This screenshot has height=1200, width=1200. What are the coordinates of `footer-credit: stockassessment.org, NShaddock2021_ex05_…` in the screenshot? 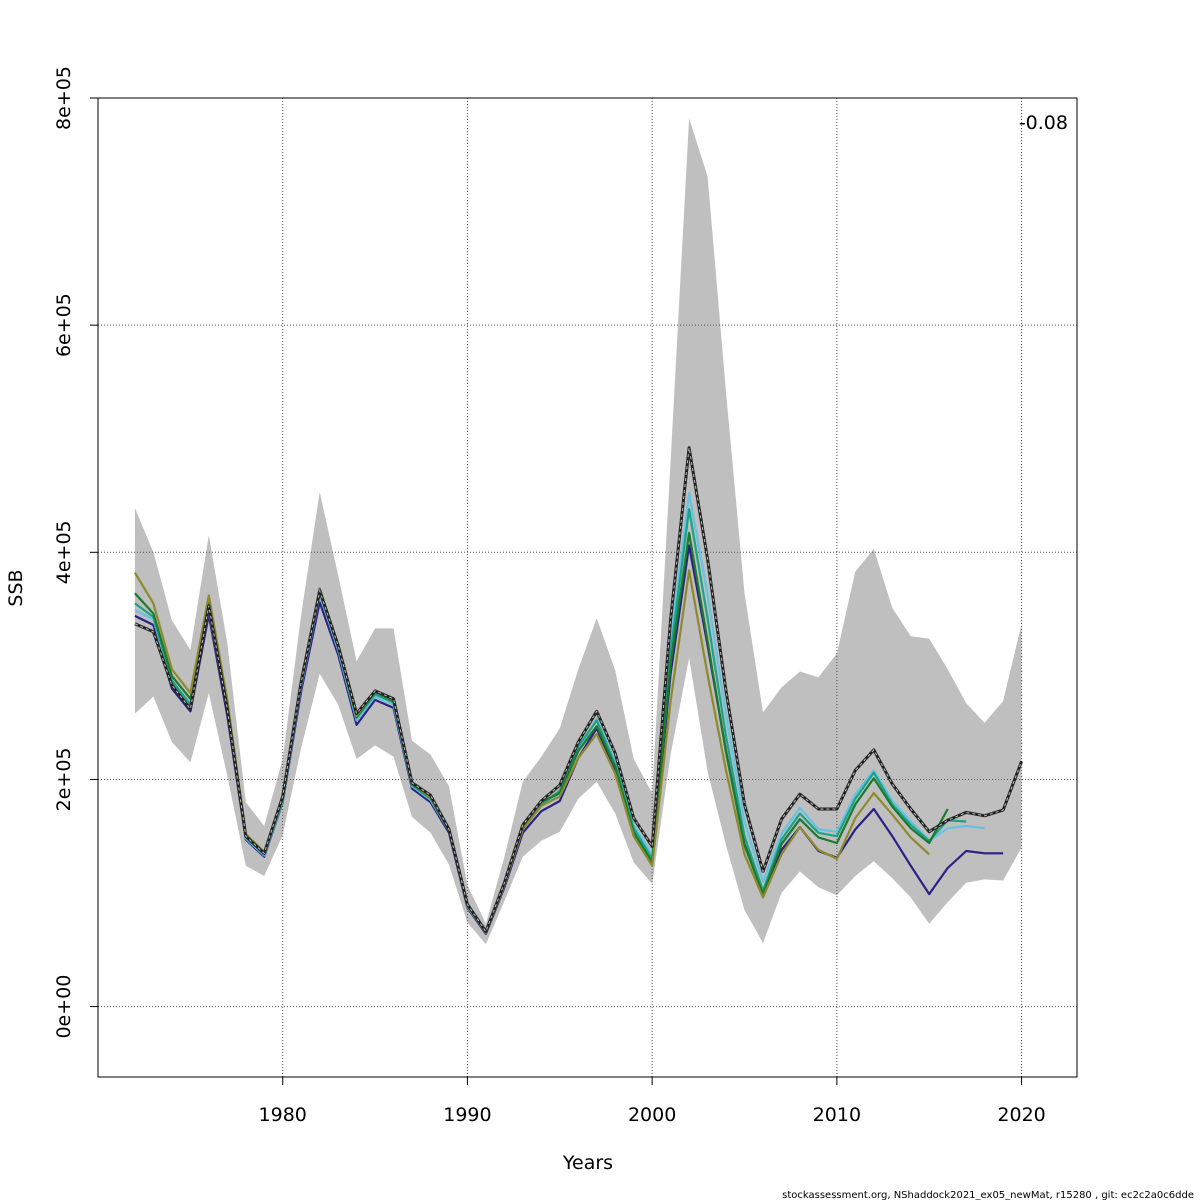 It's located at (988, 1195).